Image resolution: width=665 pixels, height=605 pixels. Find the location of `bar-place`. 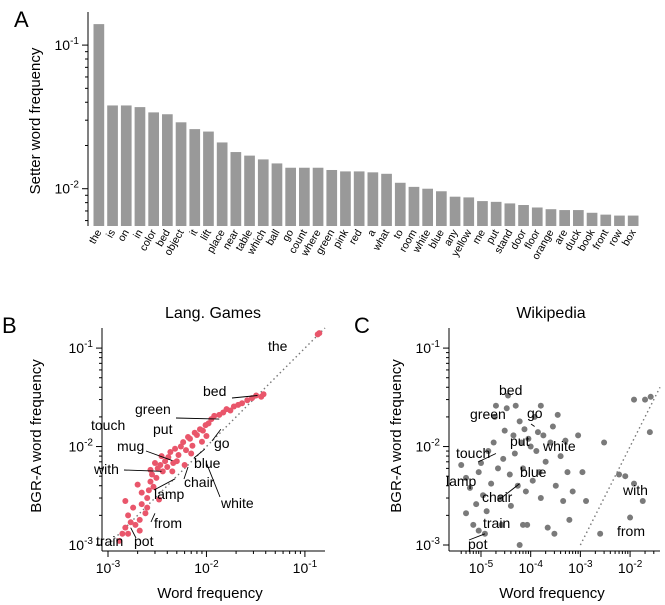

bar-place is located at coordinates (222, 184).